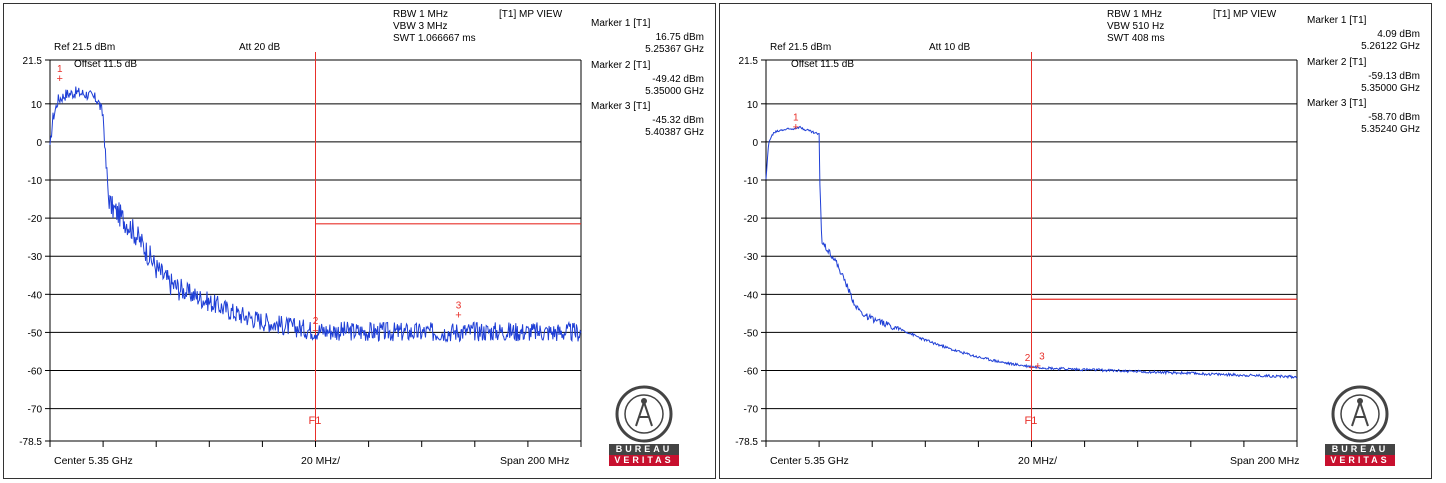 This screenshot has width=1446, height=483. Describe the element at coordinates (679, 37) in the screenshot. I see `marker-1-level: 16.75 dBm` at that location.